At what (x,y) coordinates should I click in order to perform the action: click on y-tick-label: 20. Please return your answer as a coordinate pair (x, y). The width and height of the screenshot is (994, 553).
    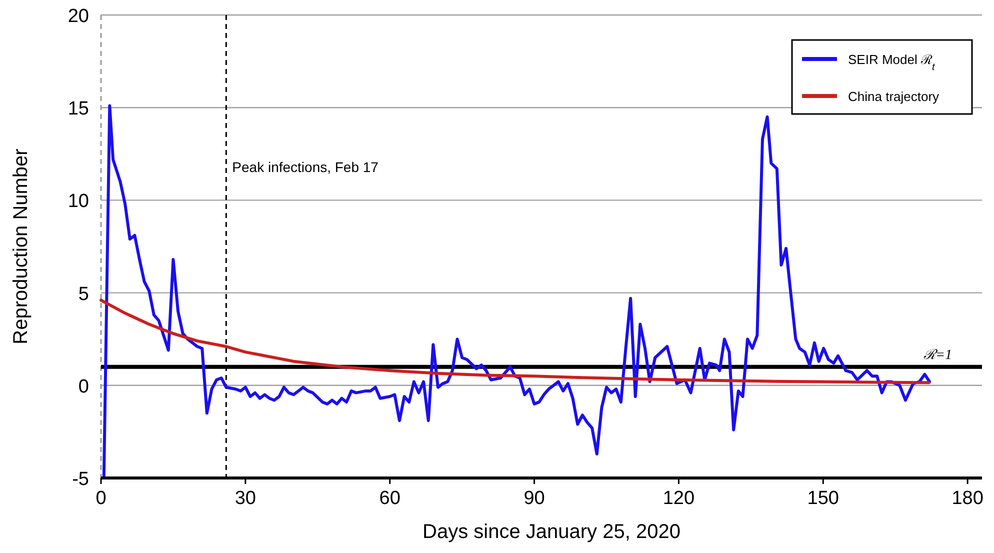
    Looking at the image, I should click on (78, 16).